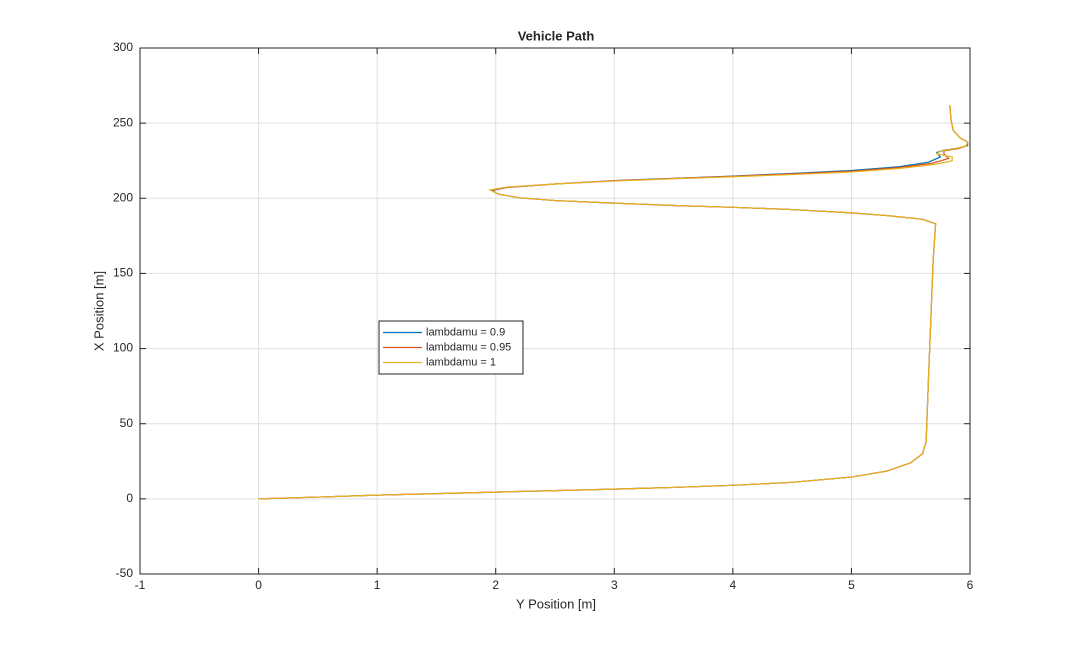 Image resolution: width=1074 pixels, height=646 pixels. Describe the element at coordinates (461, 362) in the screenshot. I see `legend-label: lambdamu = 1` at that location.